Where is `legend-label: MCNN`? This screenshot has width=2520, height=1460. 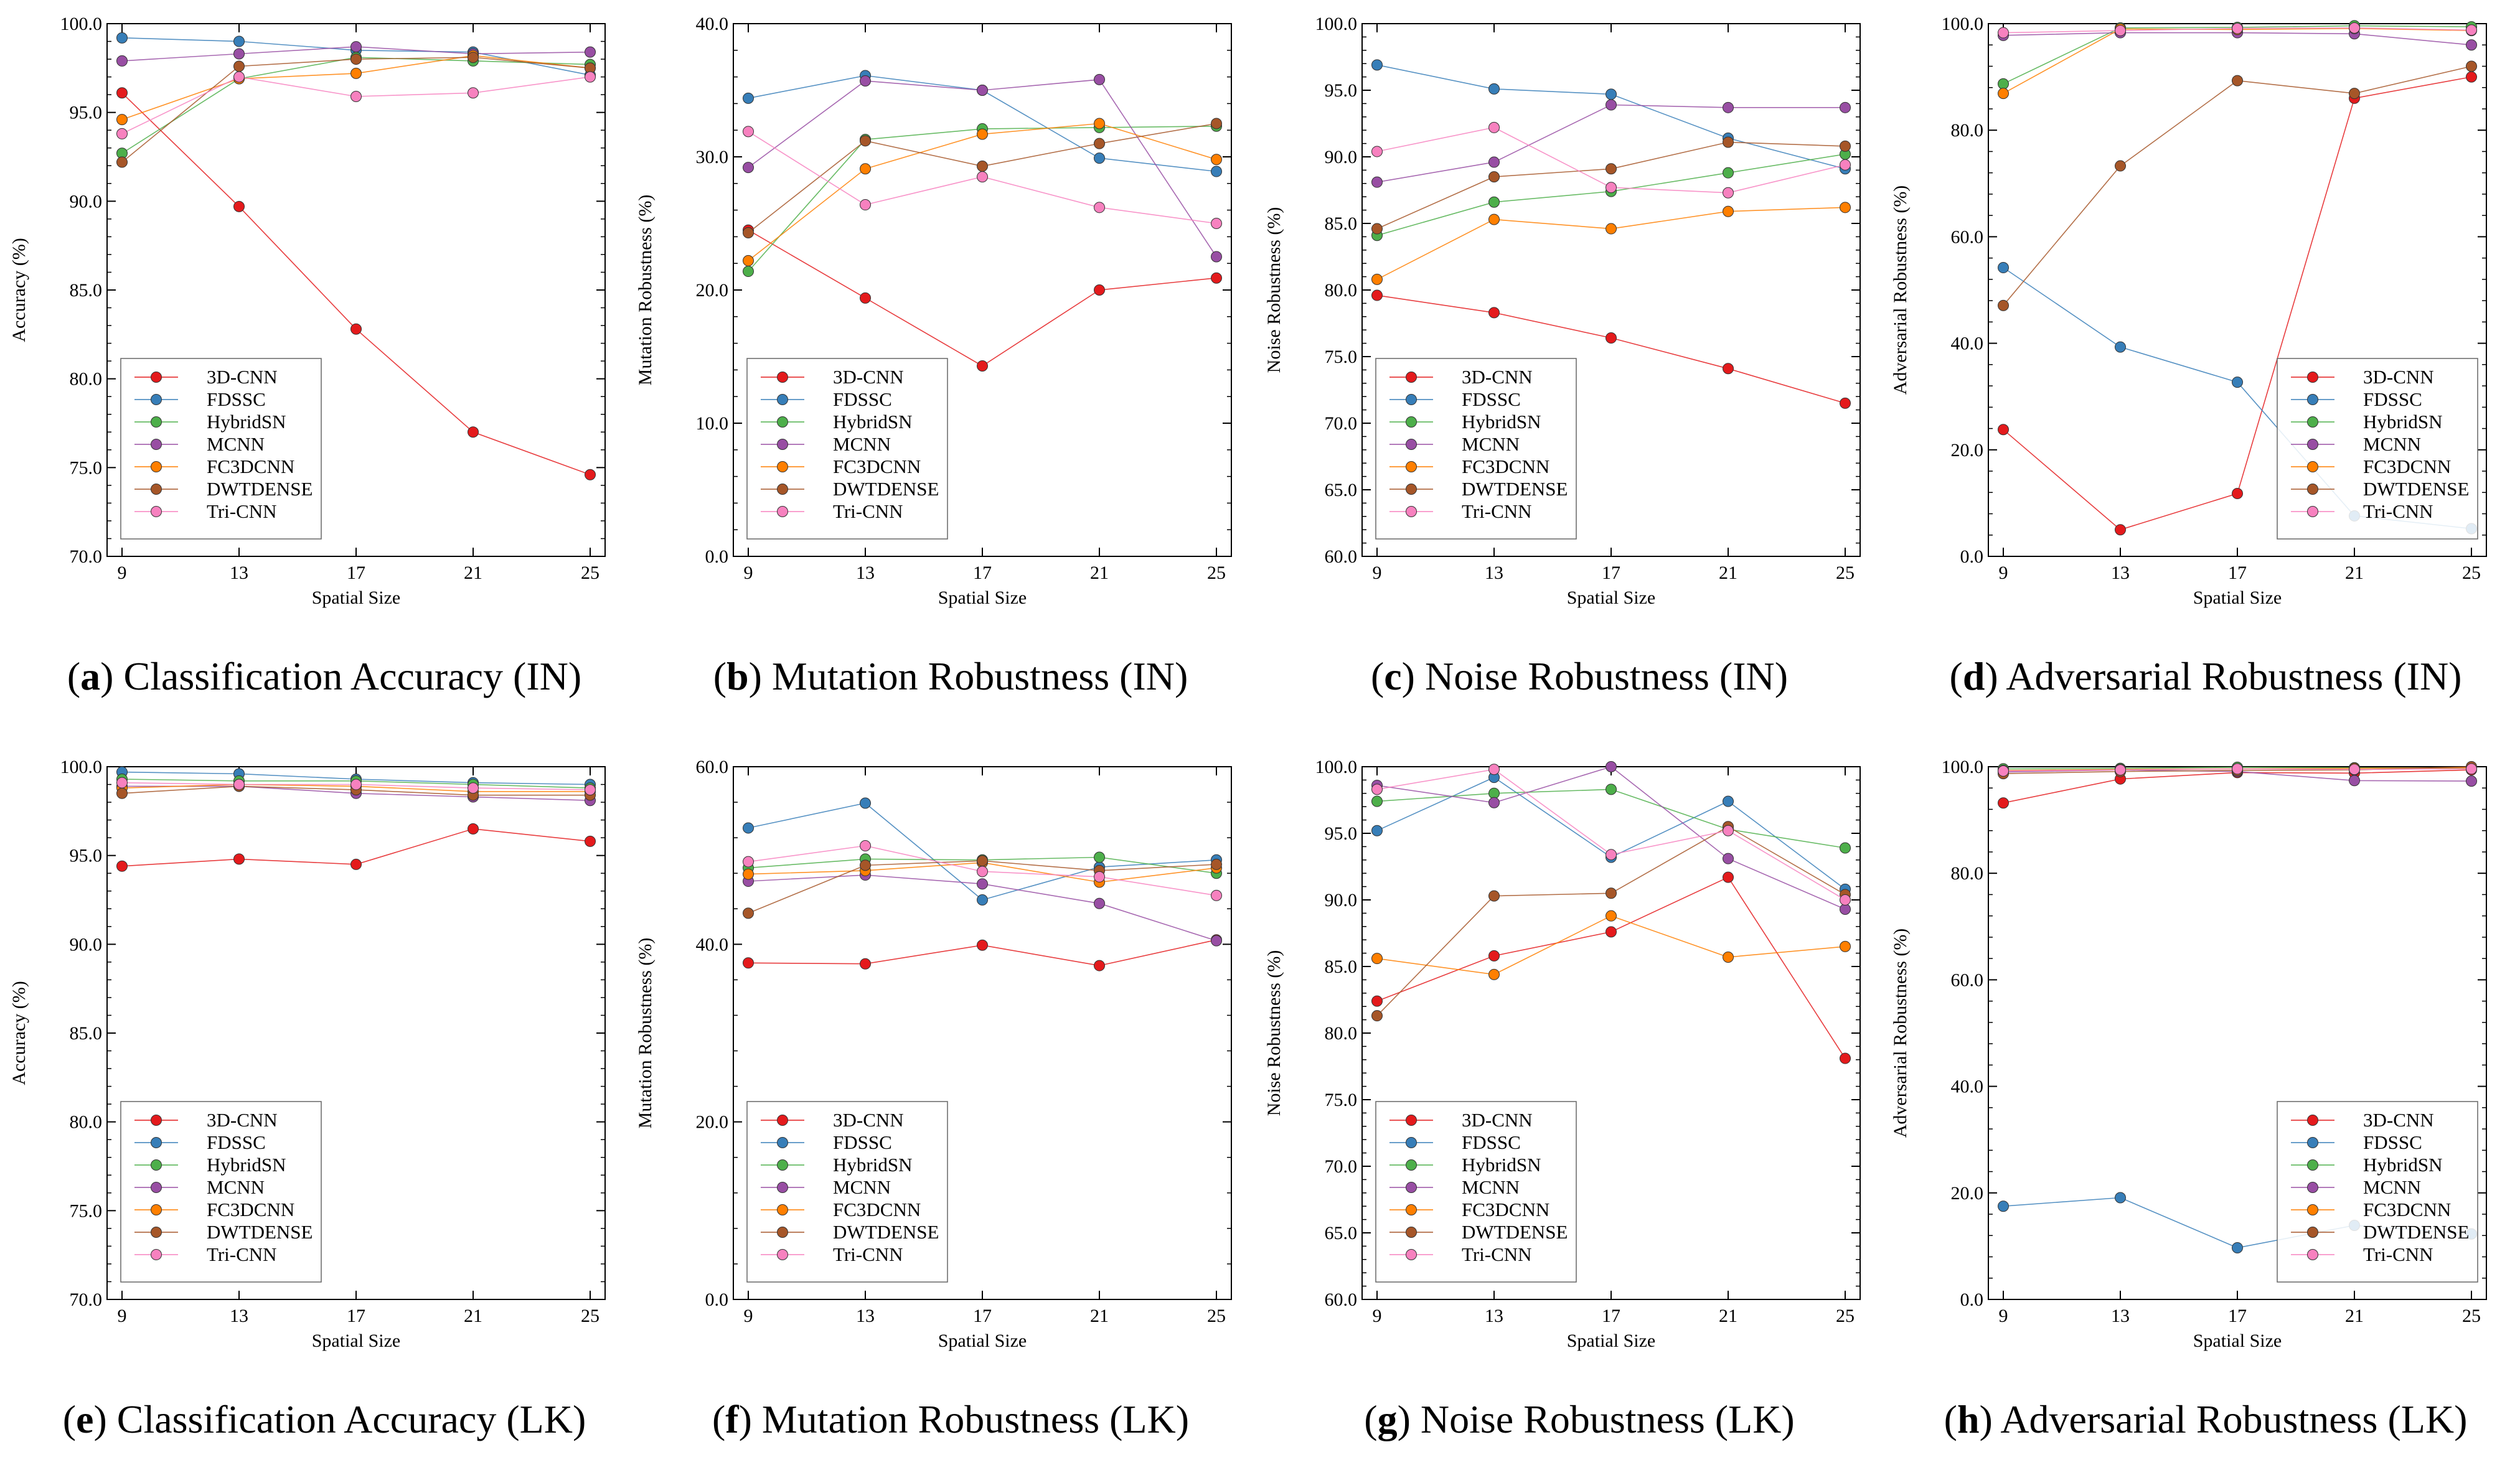
legend-label: MCNN is located at coordinates (2392, 444).